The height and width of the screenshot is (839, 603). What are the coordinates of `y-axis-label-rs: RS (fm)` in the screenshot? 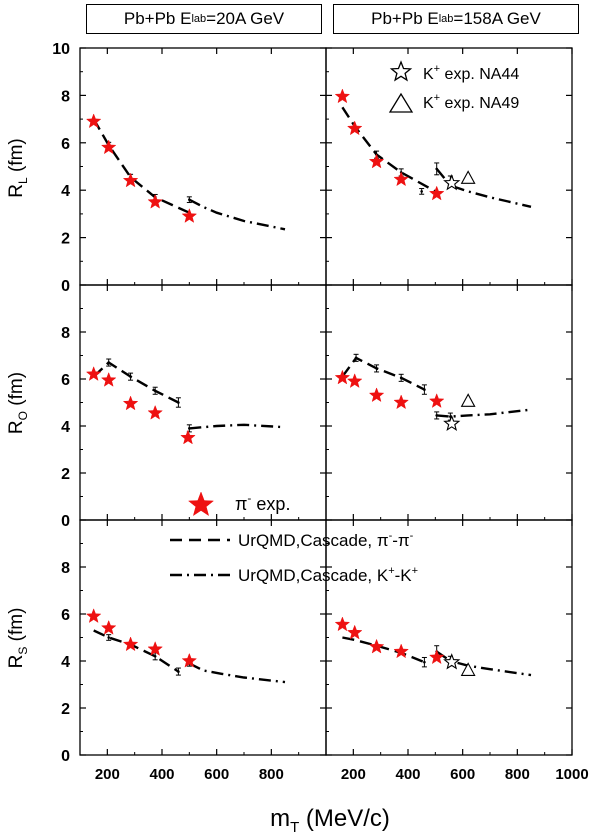 It's located at (18, 638).